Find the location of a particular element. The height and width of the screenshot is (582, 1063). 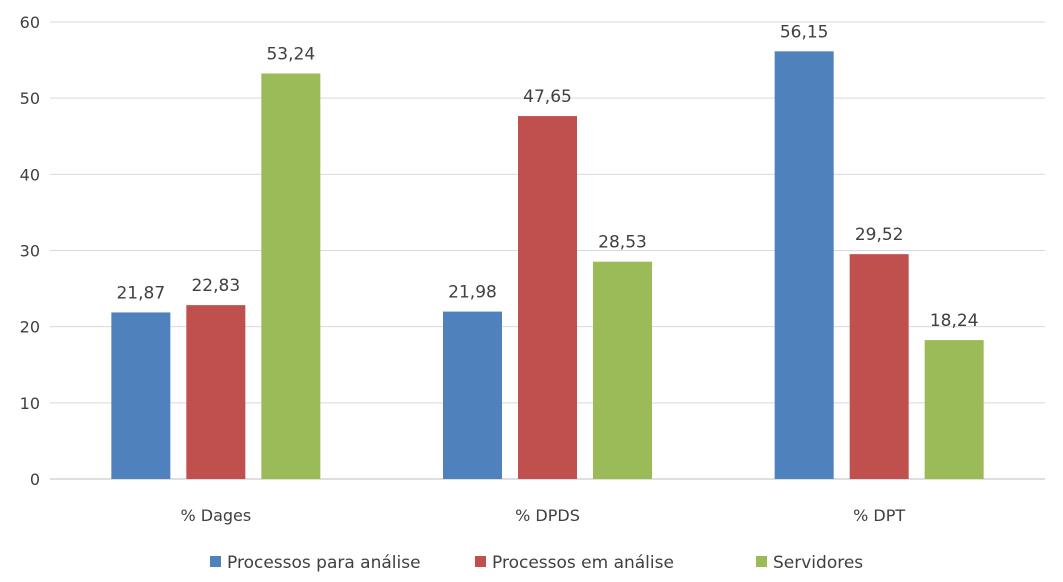

data-label: 53,24 is located at coordinates (290, 54).